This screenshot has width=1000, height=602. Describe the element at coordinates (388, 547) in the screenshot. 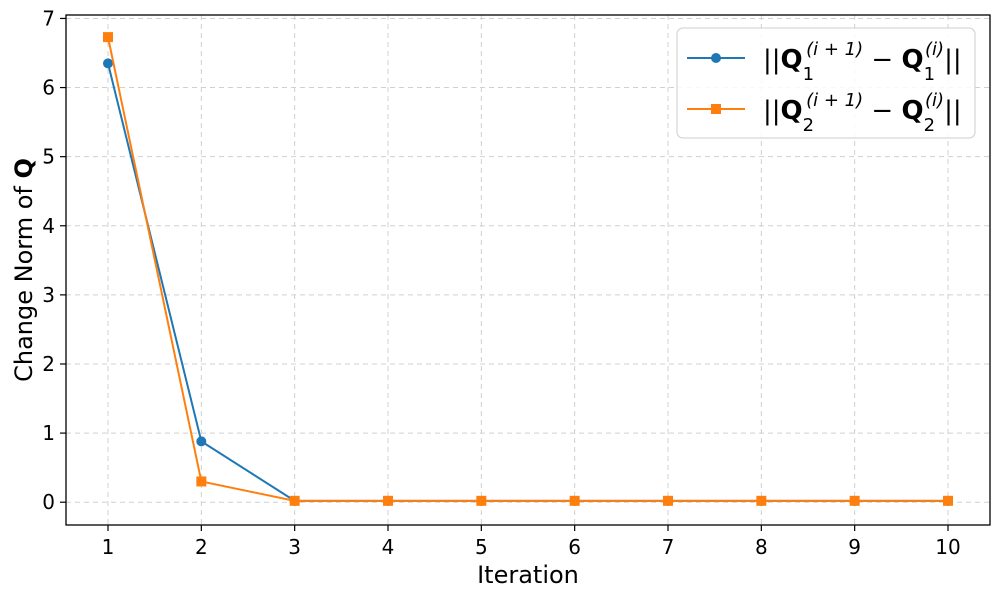

I see `x-tick-label: 4` at that location.